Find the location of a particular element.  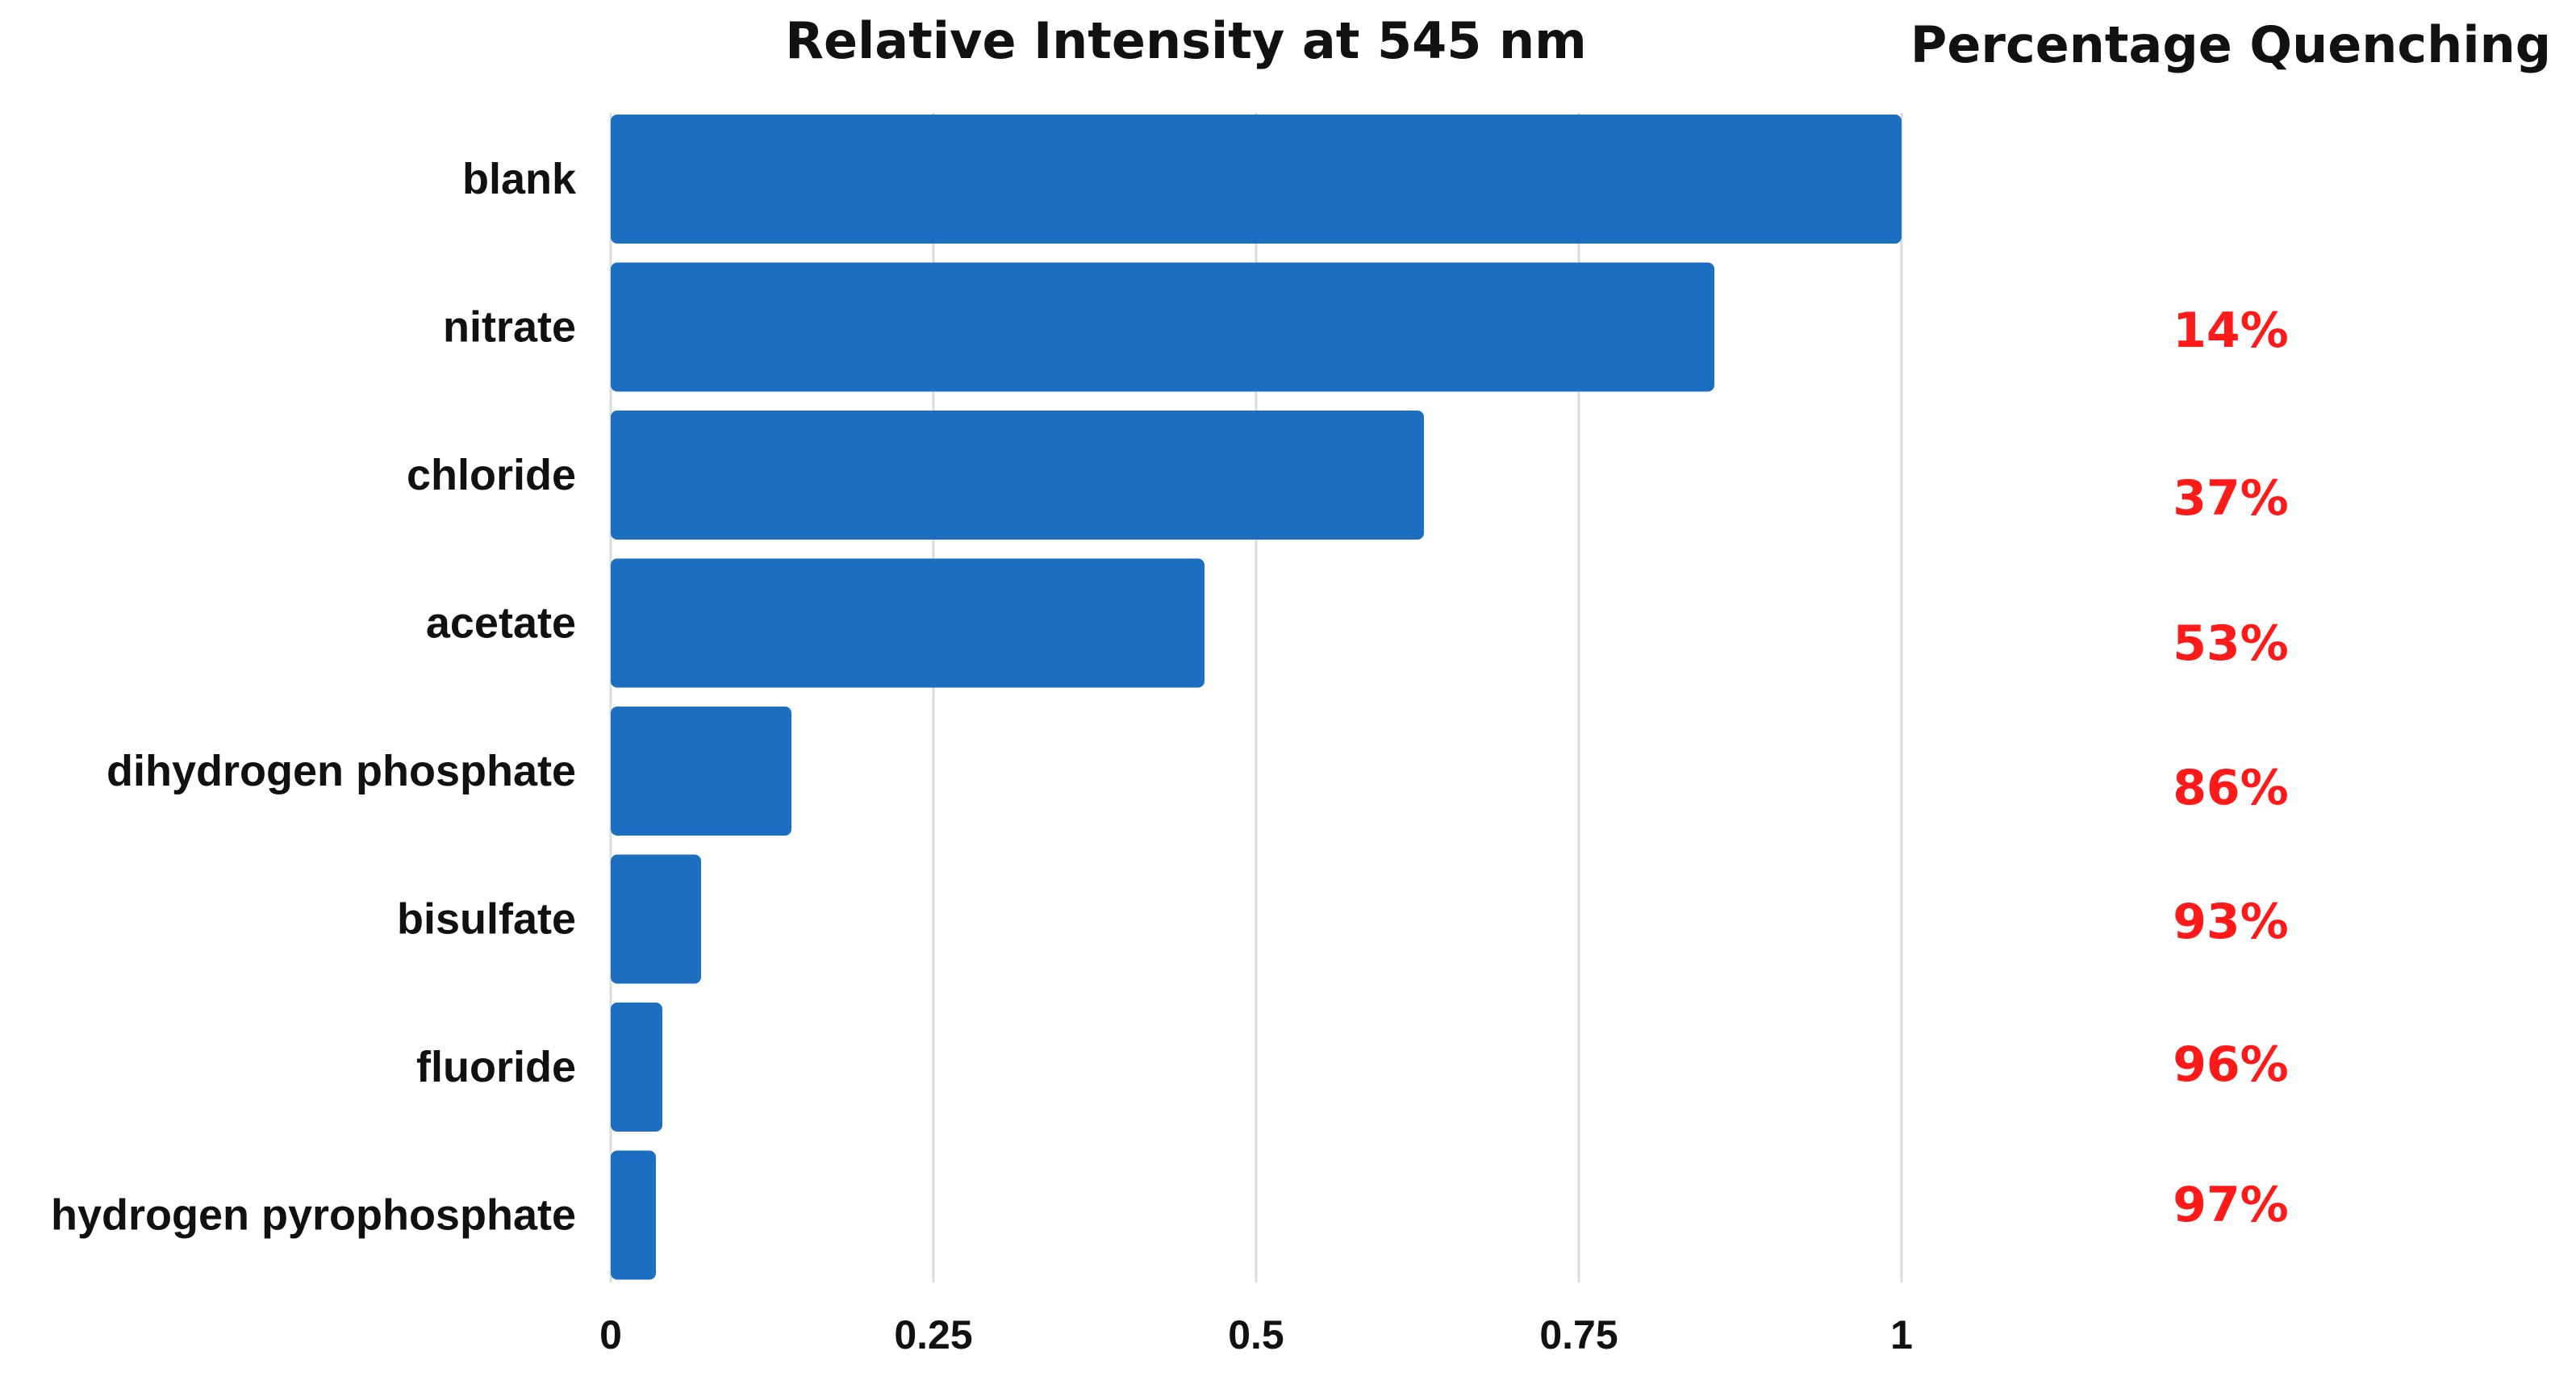

quenching-label: 37% is located at coordinates (2231, 499).